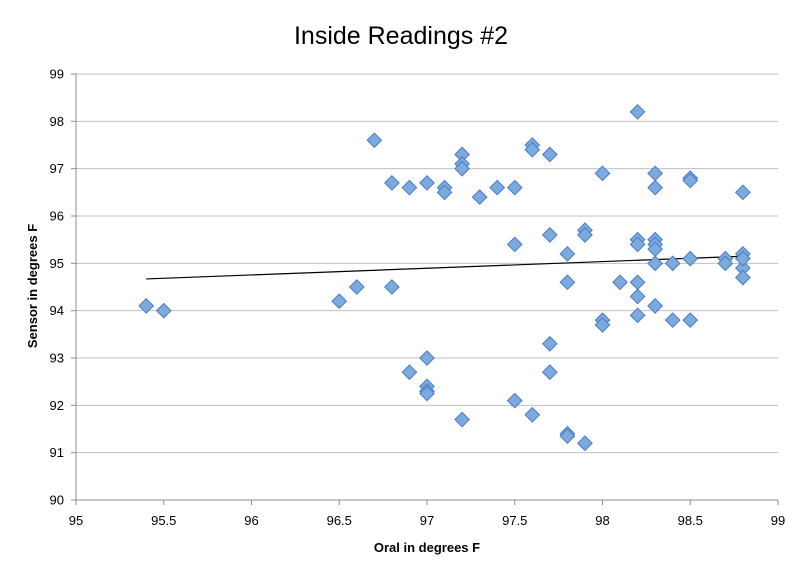 The image size is (807, 576). Describe the element at coordinates (57, 263) in the screenshot. I see `y-tick-label: 95` at that location.